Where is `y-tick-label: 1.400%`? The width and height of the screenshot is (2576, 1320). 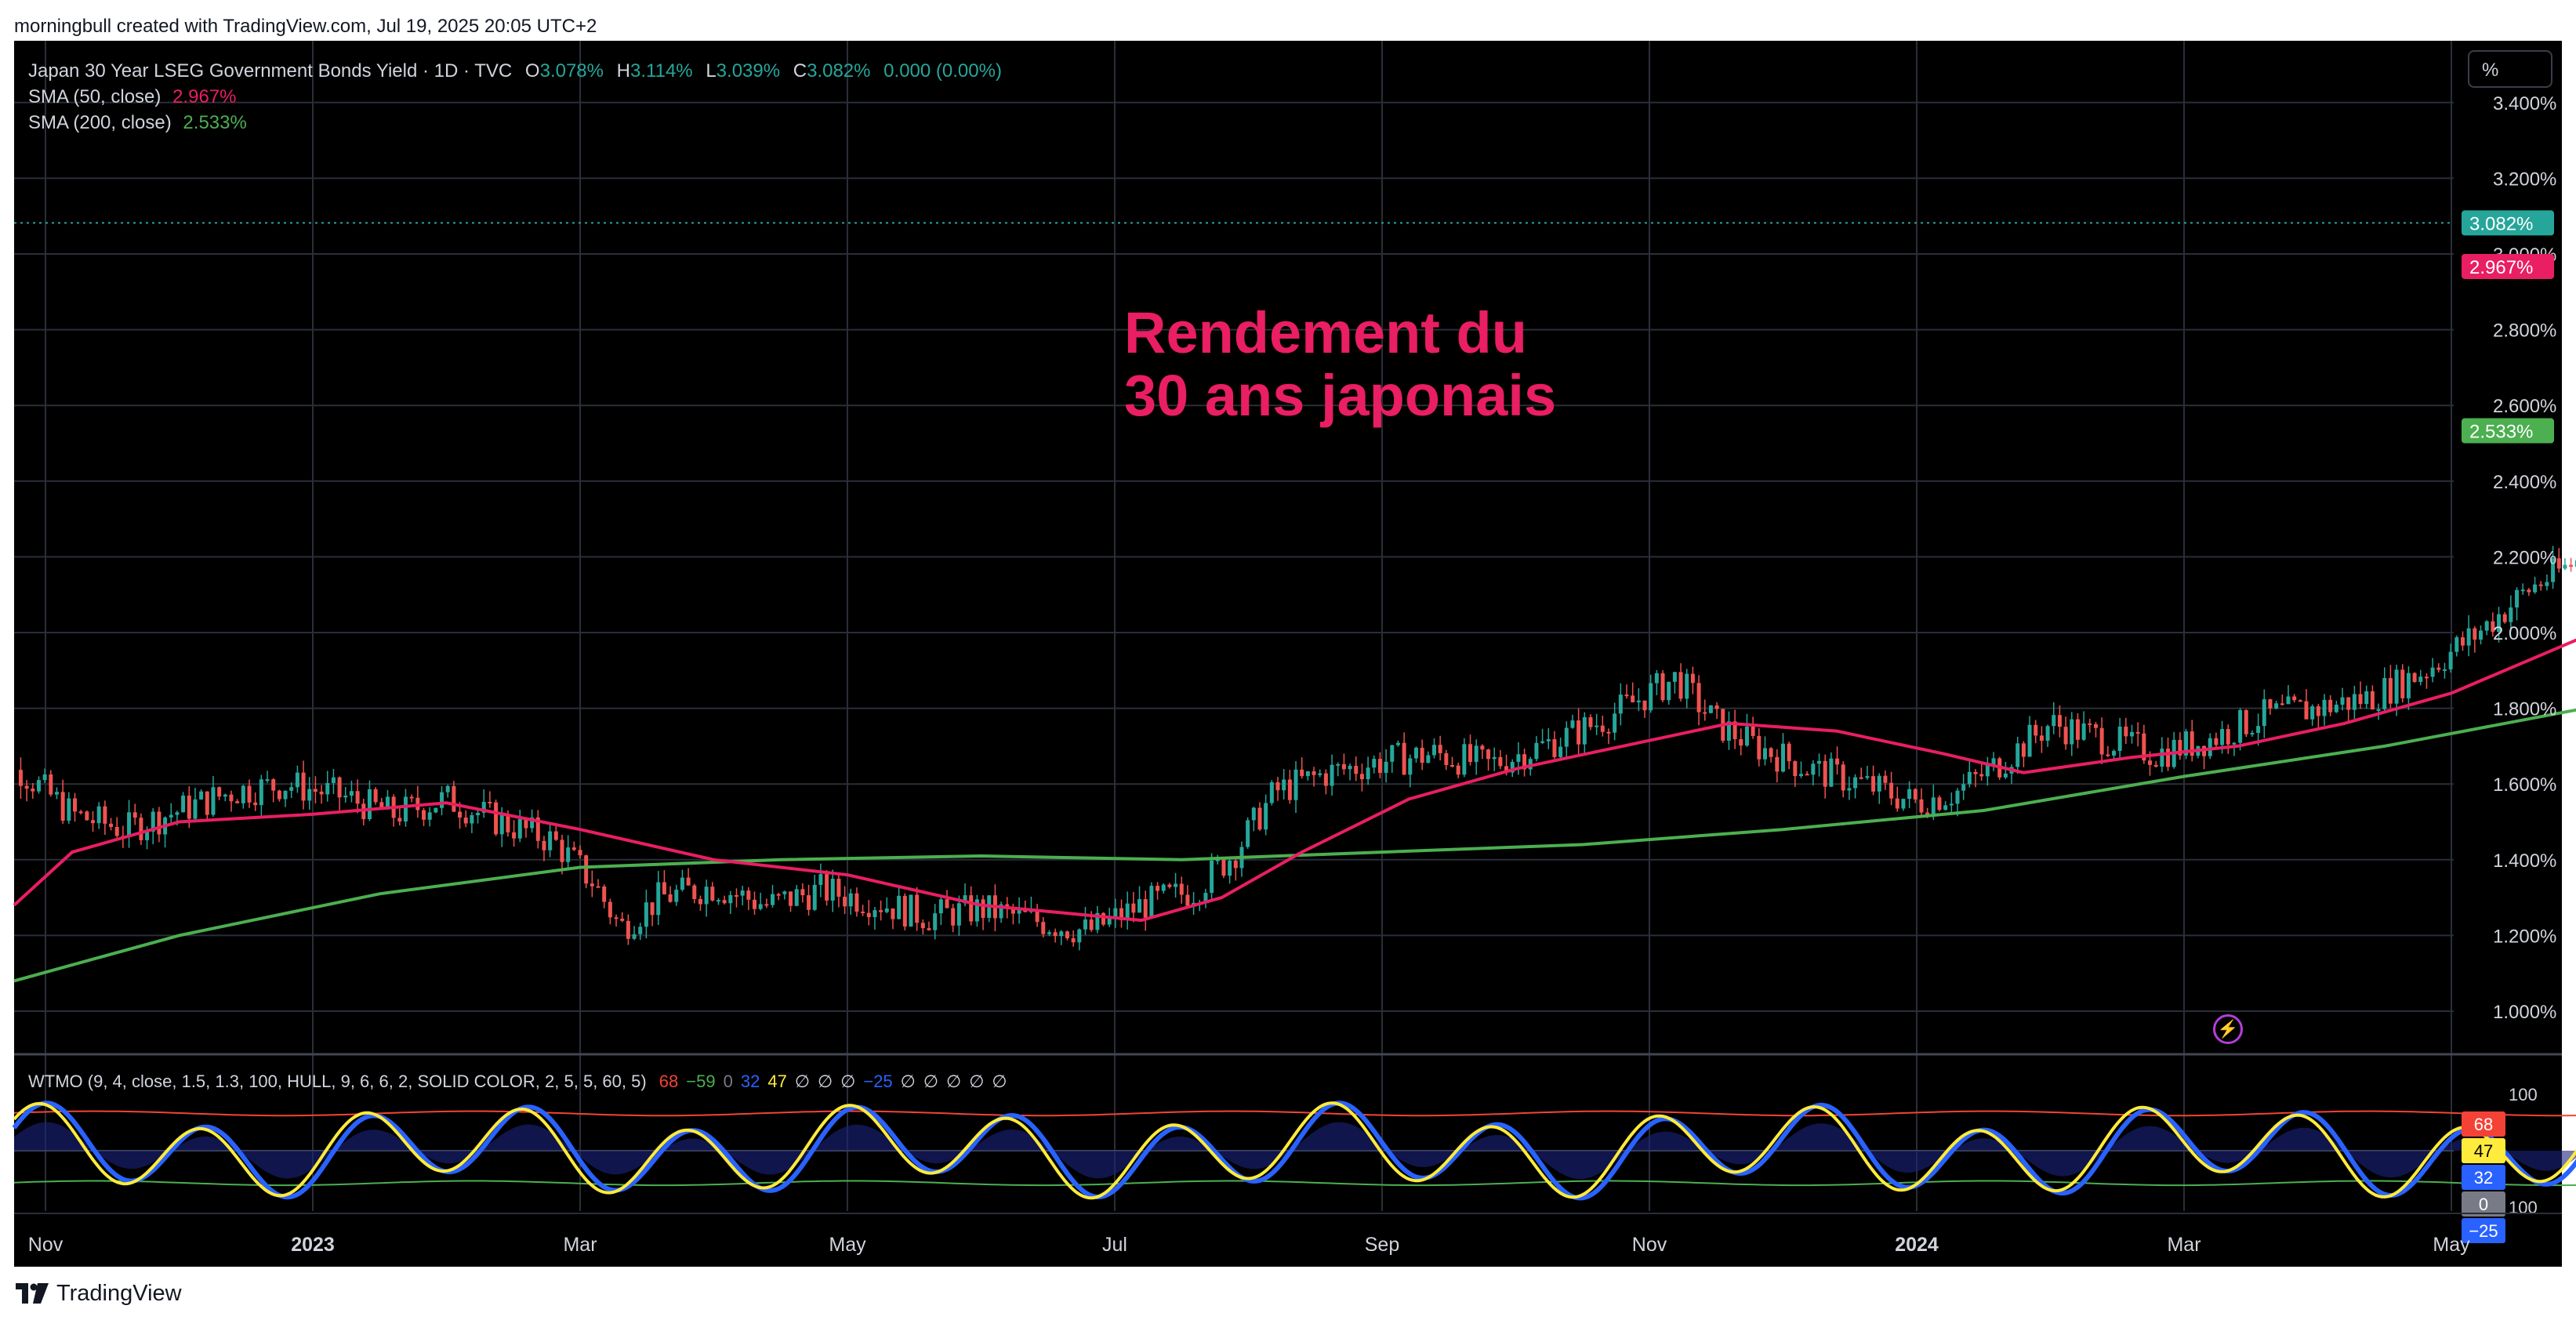
y-tick-label: 1.400% is located at coordinates (2524, 861).